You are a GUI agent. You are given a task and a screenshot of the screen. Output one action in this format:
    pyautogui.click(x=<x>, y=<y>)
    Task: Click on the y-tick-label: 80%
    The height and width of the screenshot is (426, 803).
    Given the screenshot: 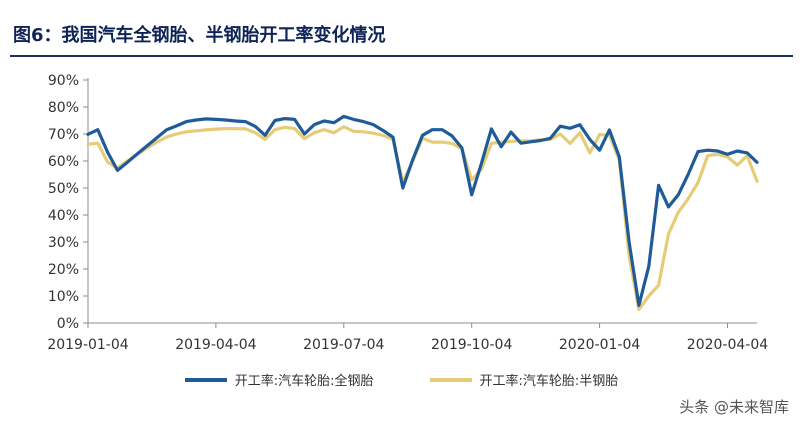 What is the action you would take?
    pyautogui.click(x=63, y=108)
    